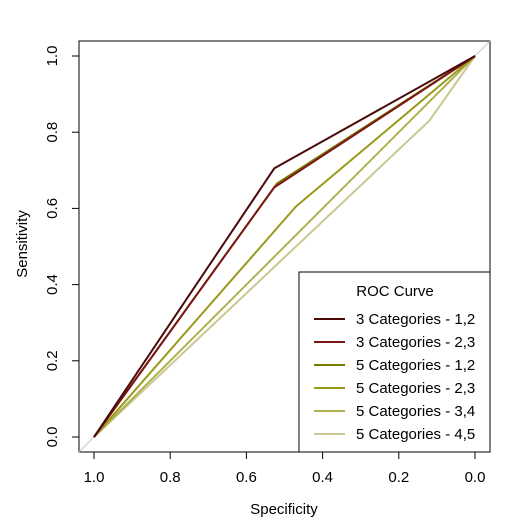 This screenshot has height=530, width=531. What do you see at coordinates (52, 208) in the screenshot?
I see `y-tick-label: 0.6` at bounding box center [52, 208].